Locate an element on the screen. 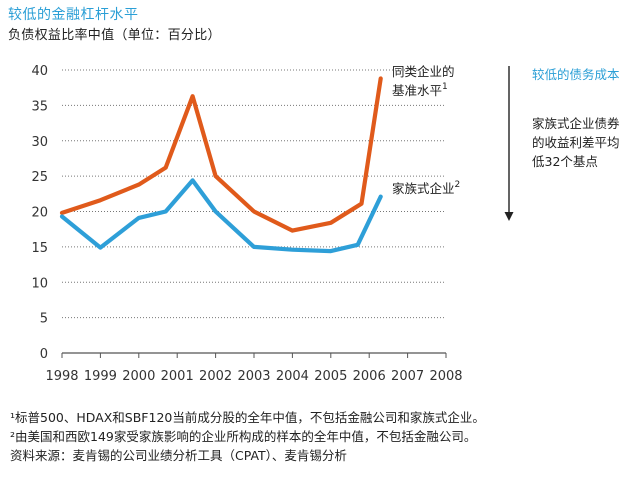  series-line-family is located at coordinates (221, 216).